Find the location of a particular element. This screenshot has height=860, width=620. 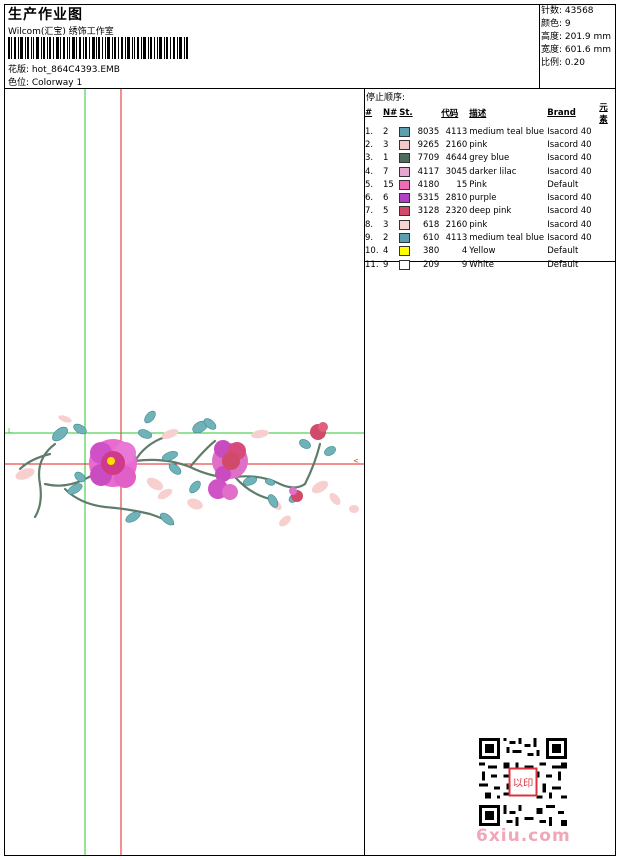

row-number: 9. is located at coordinates (369, 238).